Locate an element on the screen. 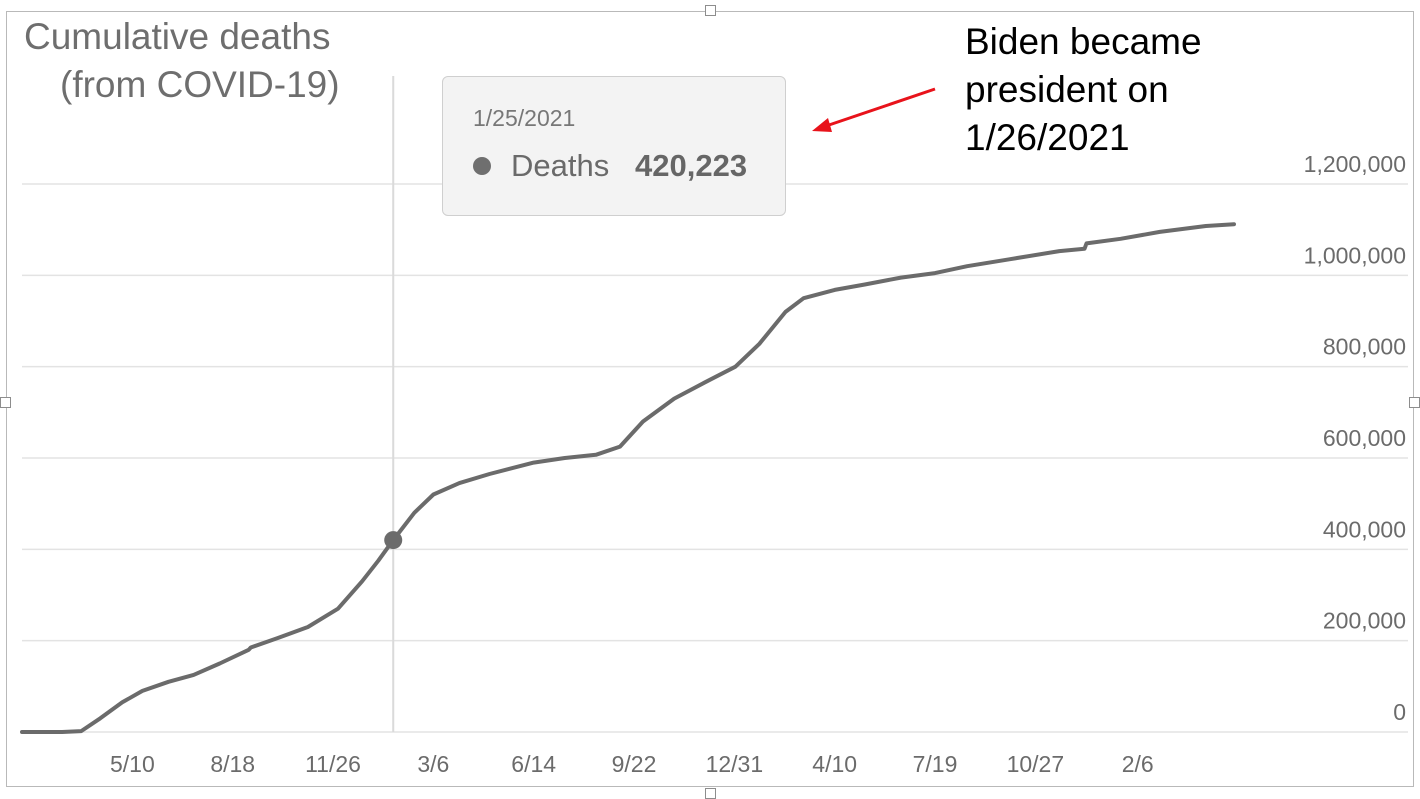  x-tick-label: 3/6 is located at coordinates (433, 764).